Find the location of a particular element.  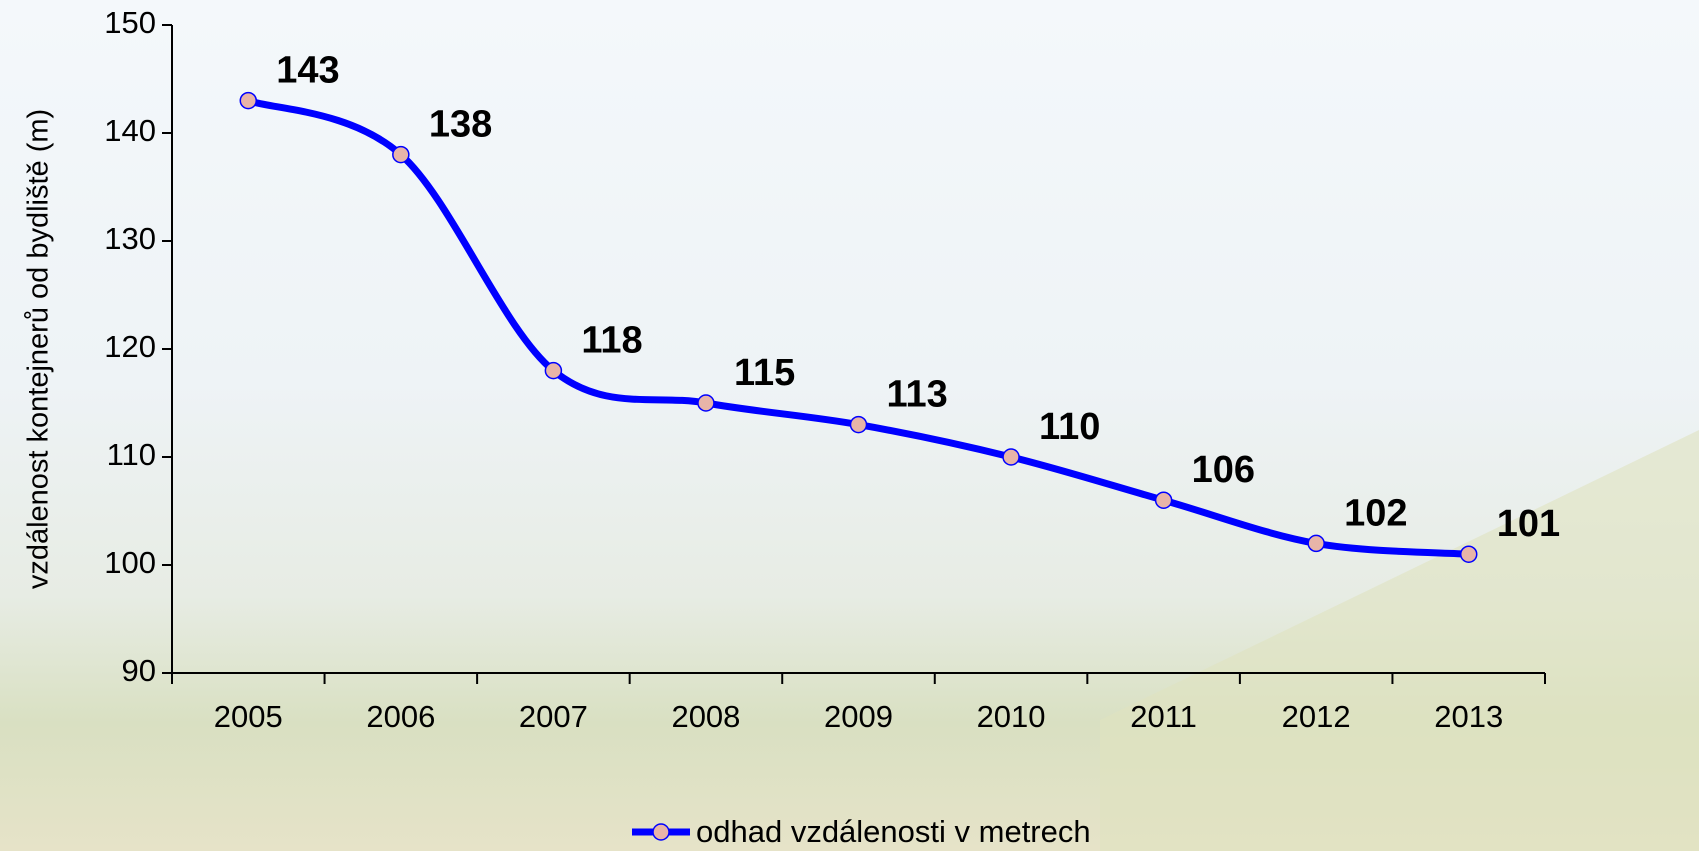

y-tick-label: 90 is located at coordinates (139, 670).